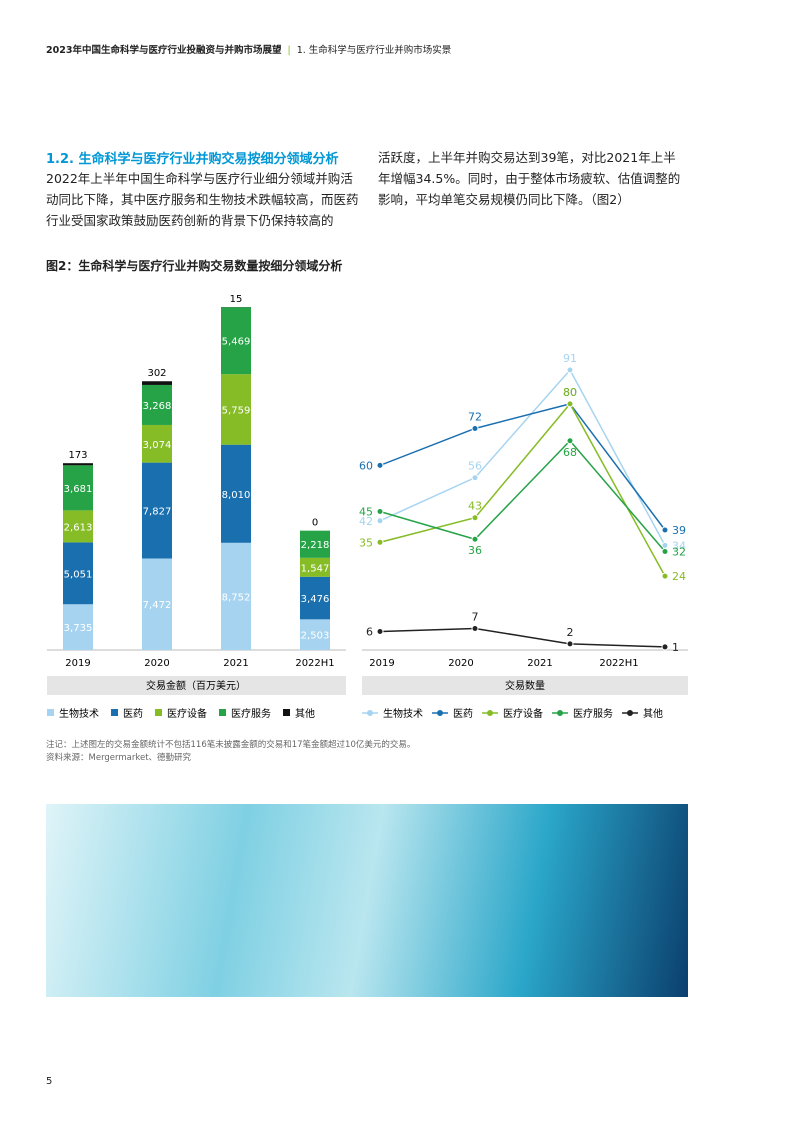 This screenshot has height=1122, width=793. Describe the element at coordinates (49, 1081) in the screenshot. I see `page-number: 5` at that location.